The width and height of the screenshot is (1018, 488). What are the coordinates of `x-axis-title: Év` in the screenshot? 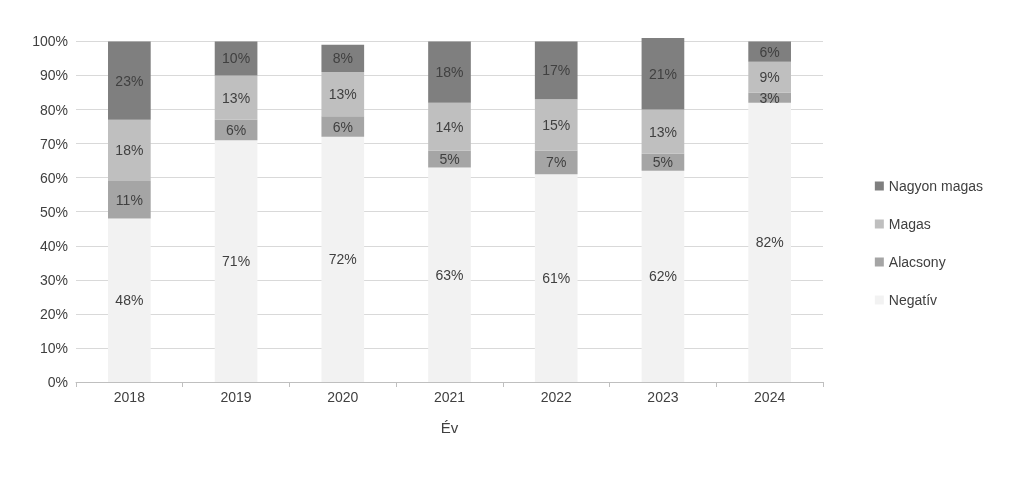 It's located at (449, 427).